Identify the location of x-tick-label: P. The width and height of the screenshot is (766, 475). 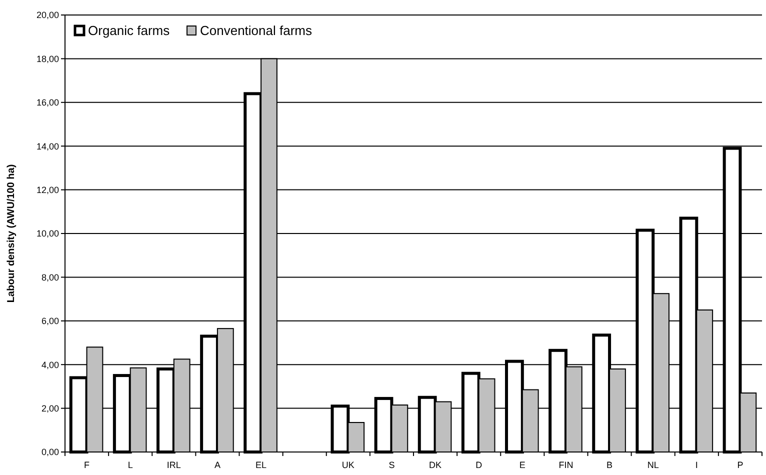
(740, 465).